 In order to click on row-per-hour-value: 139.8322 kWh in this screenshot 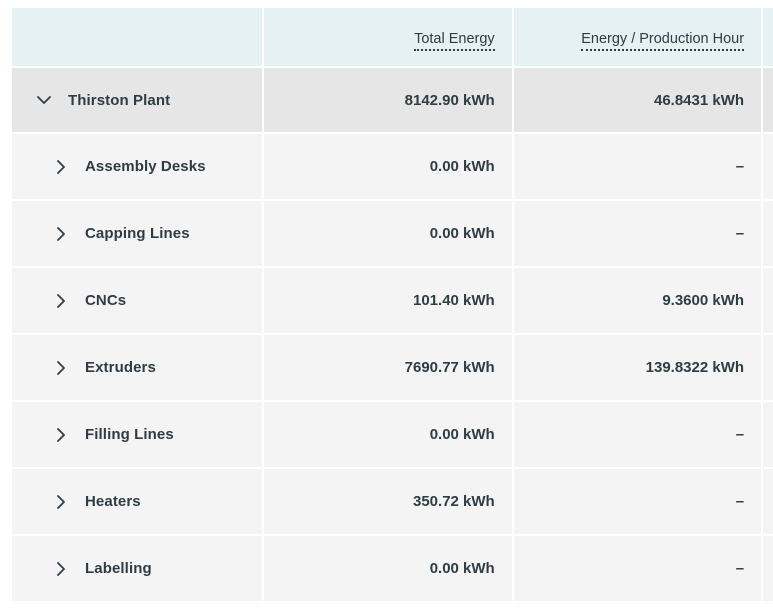, I will do `click(695, 367)`.